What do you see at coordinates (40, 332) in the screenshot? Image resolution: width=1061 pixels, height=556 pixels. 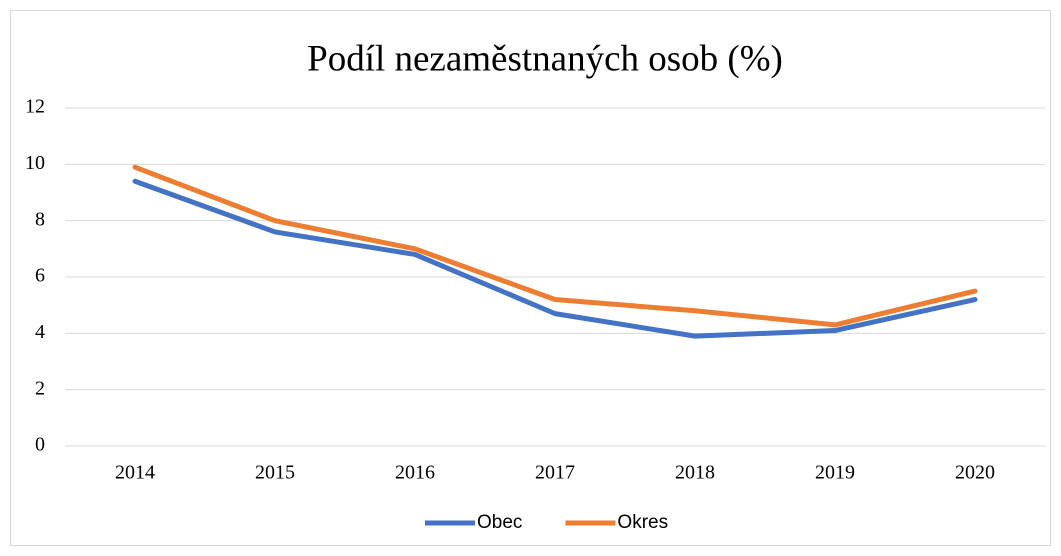 I see `y-tick-label: 4` at bounding box center [40, 332].